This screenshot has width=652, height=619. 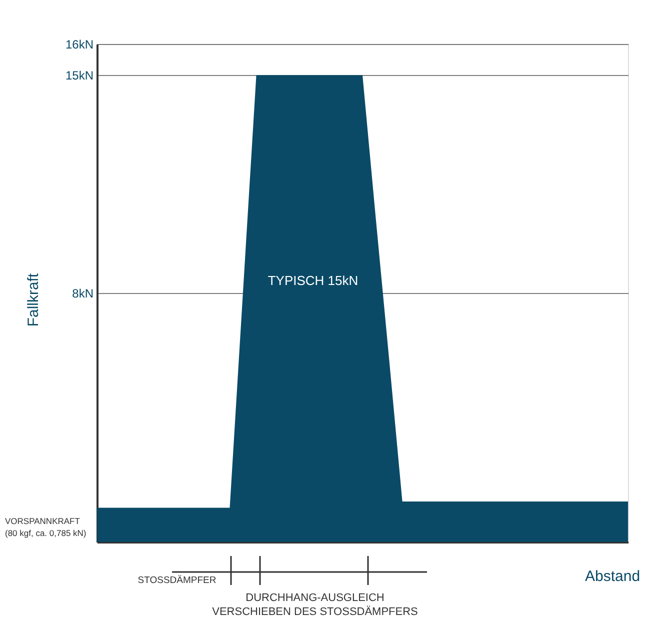 What do you see at coordinates (177, 580) in the screenshot?
I see `text: STOSSDÄMPFER` at bounding box center [177, 580].